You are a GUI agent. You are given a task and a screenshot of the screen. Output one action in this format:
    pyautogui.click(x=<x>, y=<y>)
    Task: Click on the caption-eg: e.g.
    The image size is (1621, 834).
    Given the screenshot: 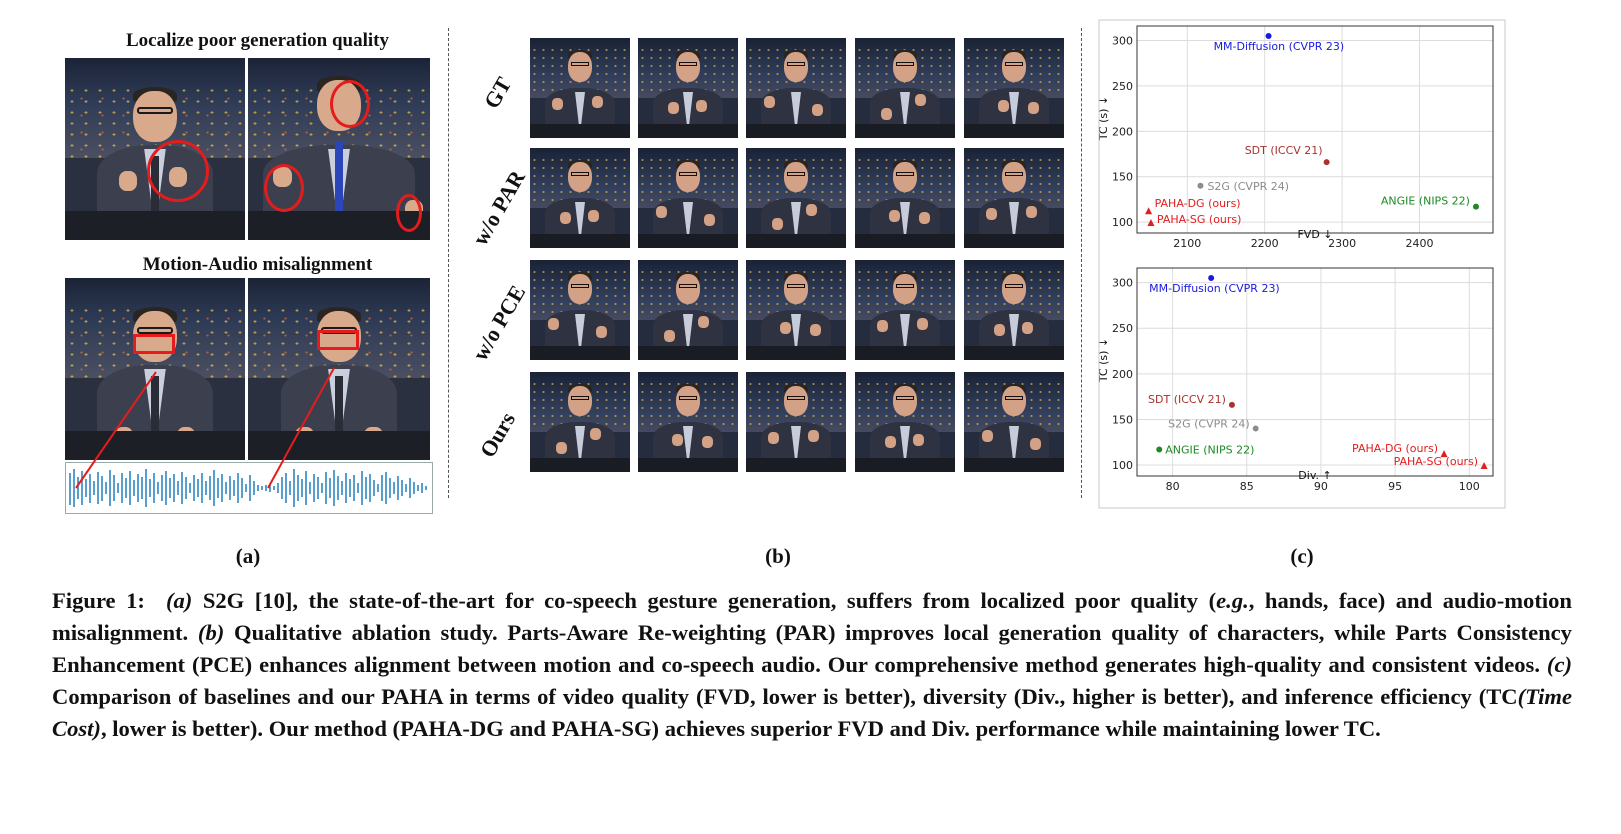 What is the action you would take?
    pyautogui.click(x=1232, y=600)
    